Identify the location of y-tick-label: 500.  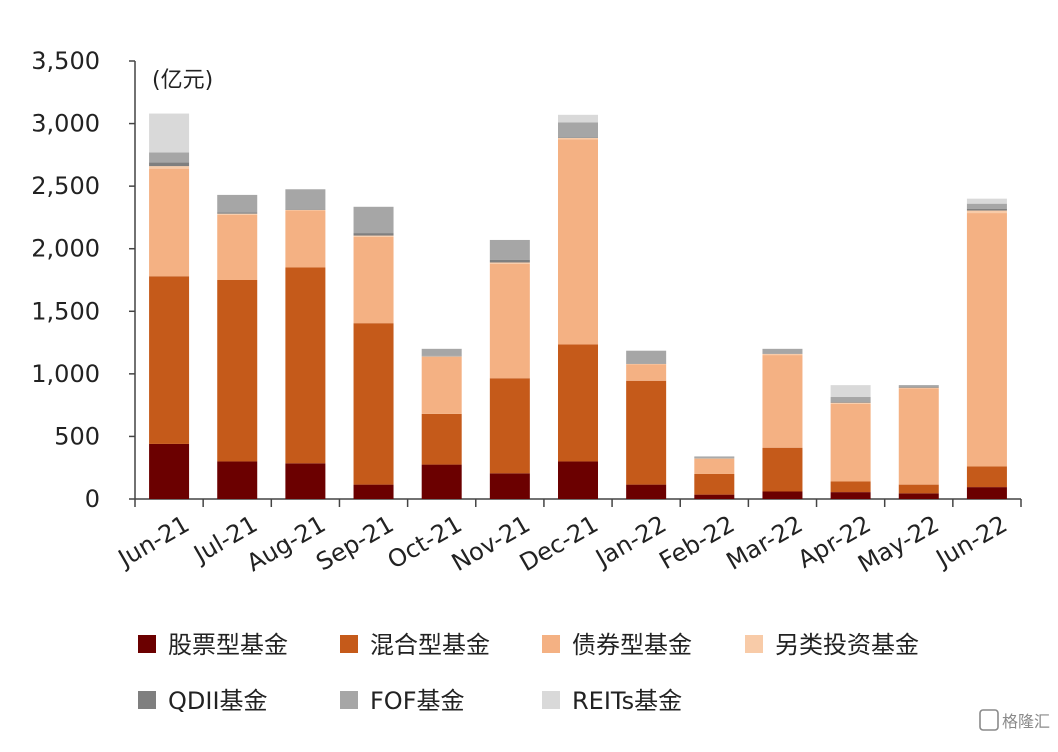
(77, 436).